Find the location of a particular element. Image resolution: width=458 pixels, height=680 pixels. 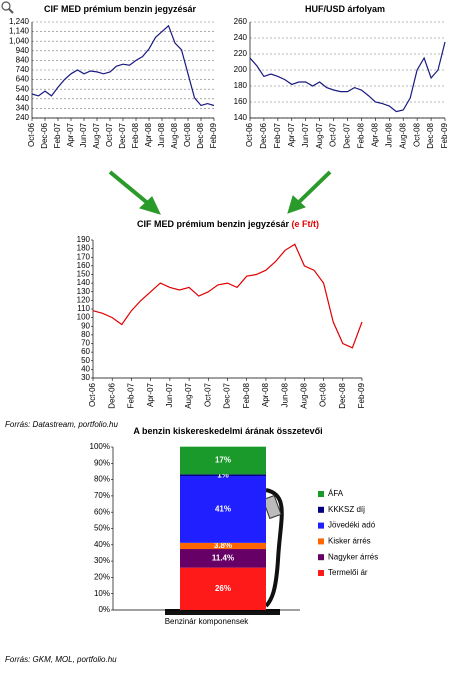

y-tick-label: 640 is located at coordinates (23, 79).